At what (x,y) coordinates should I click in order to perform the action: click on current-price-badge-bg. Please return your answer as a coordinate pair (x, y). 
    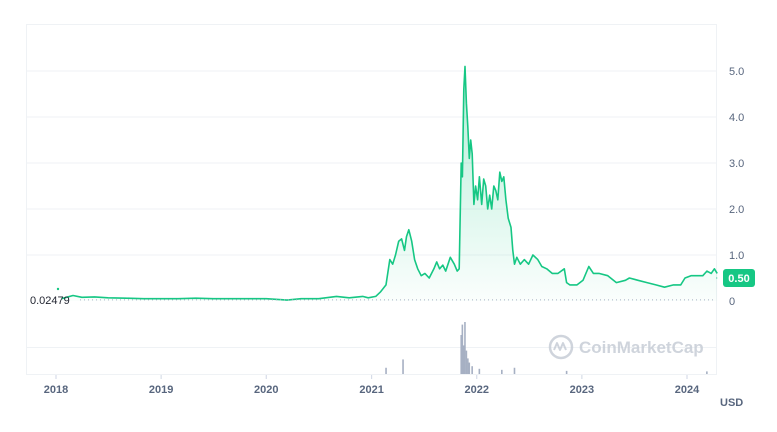
    Looking at the image, I should click on (739, 278).